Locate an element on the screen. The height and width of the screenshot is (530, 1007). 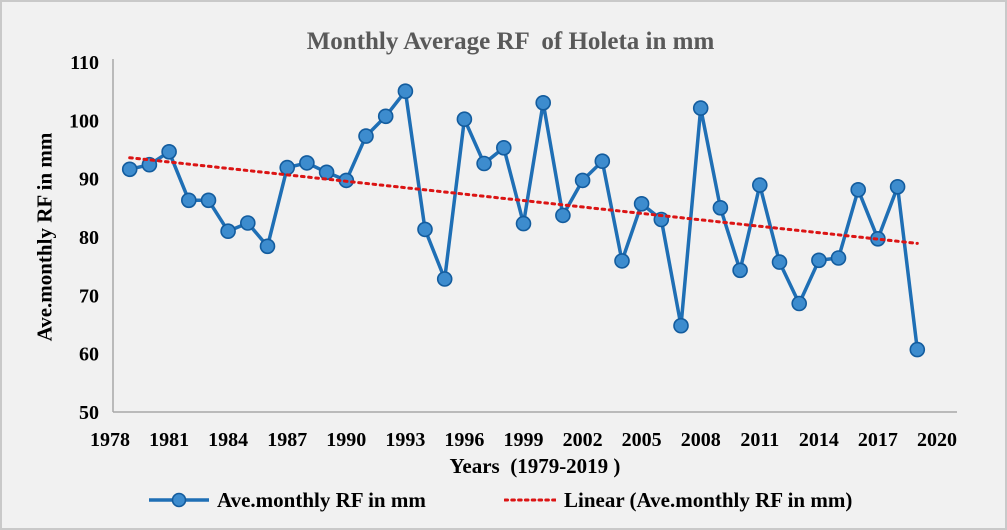
x-tick-label: 2008 is located at coordinates (701, 440).